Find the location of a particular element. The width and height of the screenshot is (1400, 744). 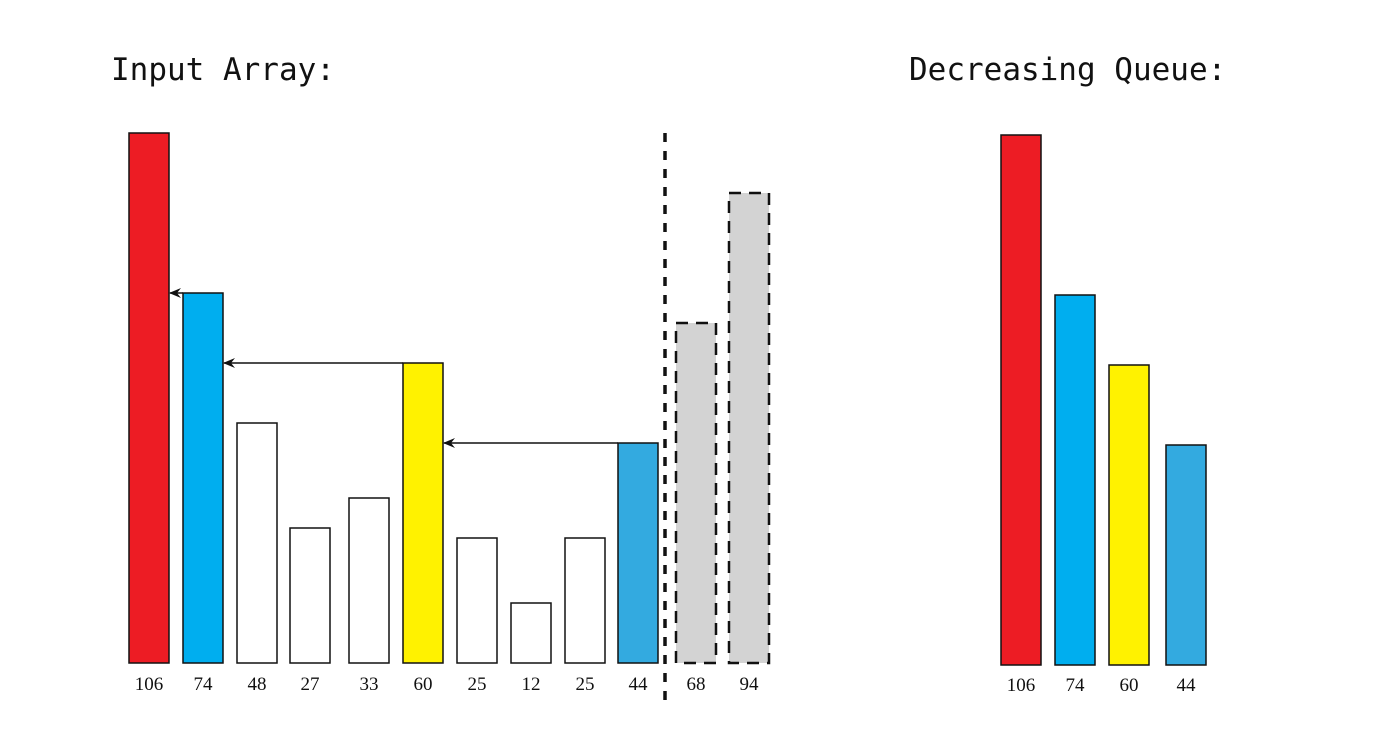

queue-bar-label: 44 is located at coordinates (1187, 685).